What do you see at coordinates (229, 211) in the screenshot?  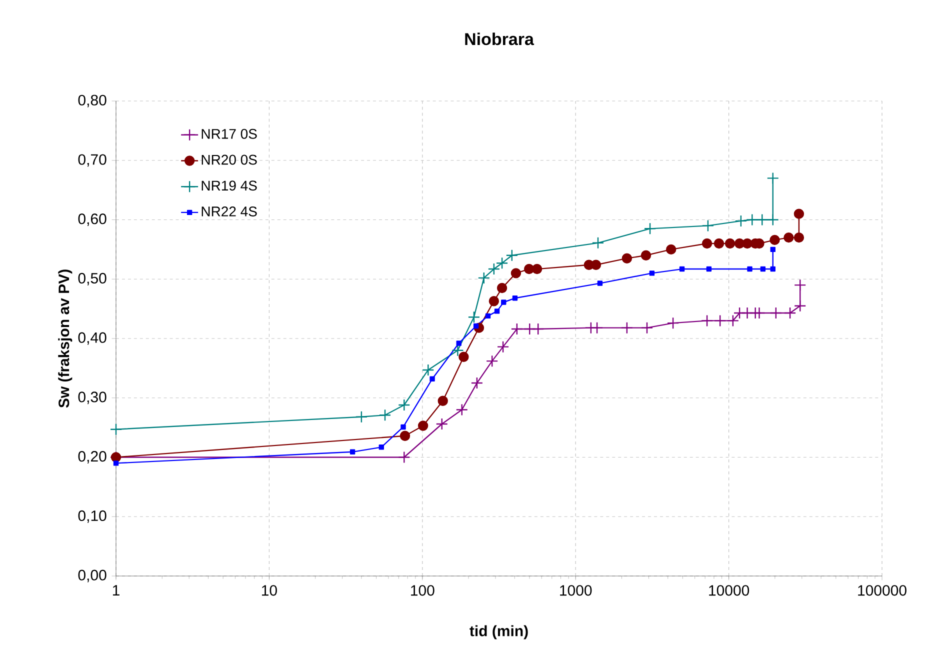 I see `legend-label: NR22 4S` at bounding box center [229, 211].